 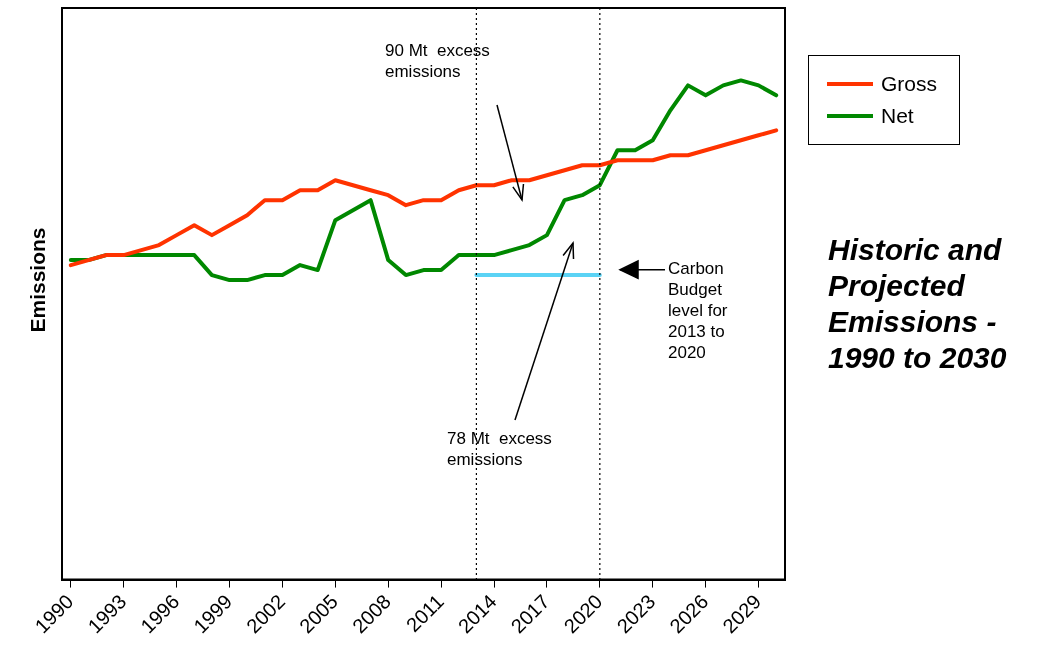 I want to click on legend-label: Gross, so click(x=909, y=84).